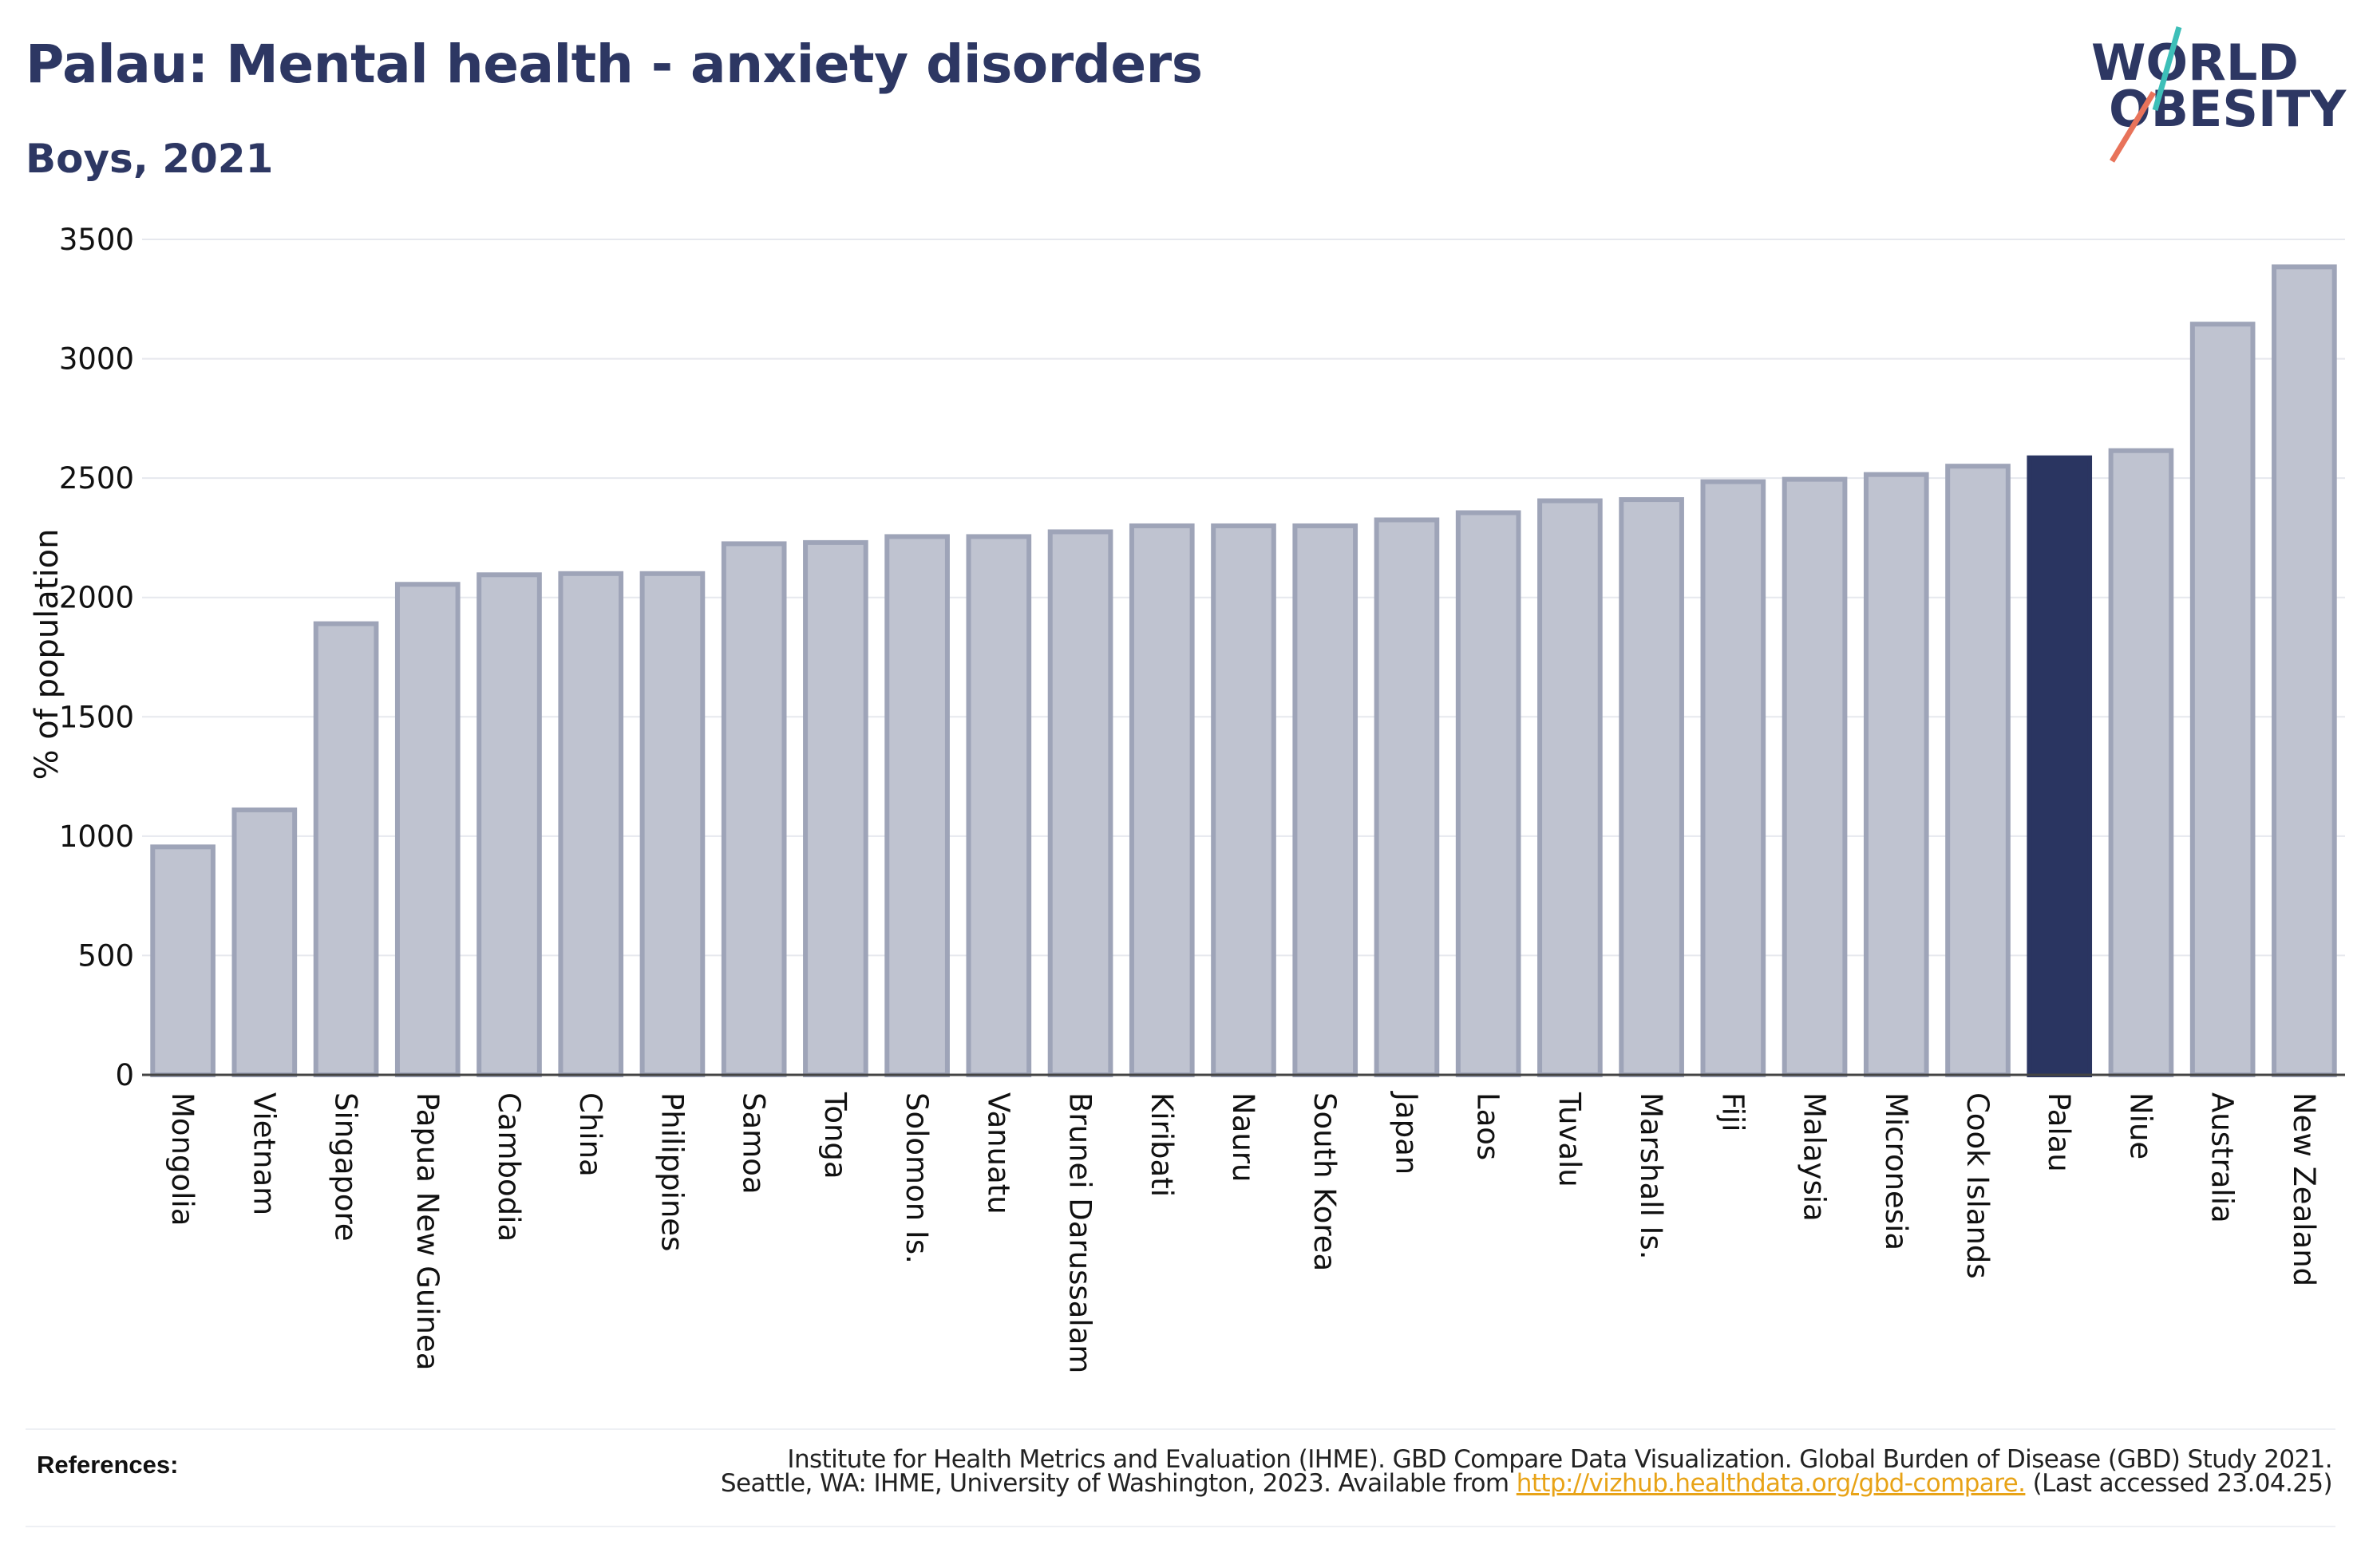 The width and height of the screenshot is (2361, 1568). Describe the element at coordinates (150, 159) in the screenshot. I see `chart-subtitle: Boys, 2021` at that location.